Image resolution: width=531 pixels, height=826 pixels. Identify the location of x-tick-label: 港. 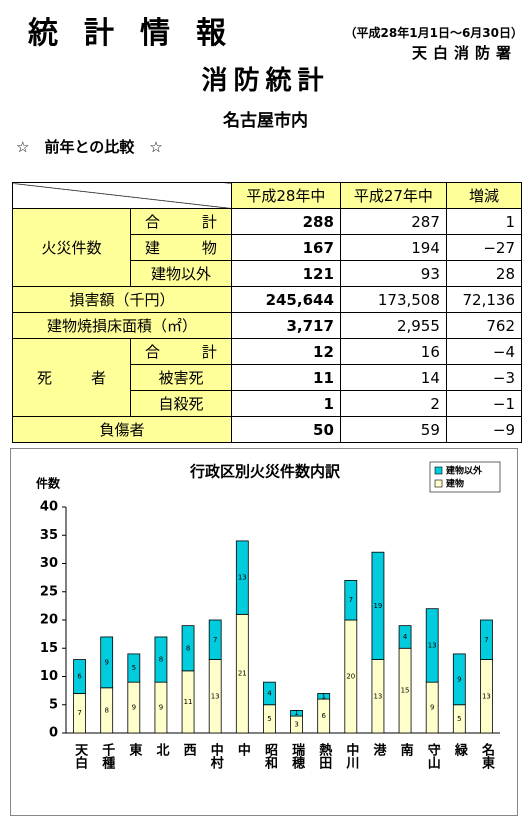
(378, 749).